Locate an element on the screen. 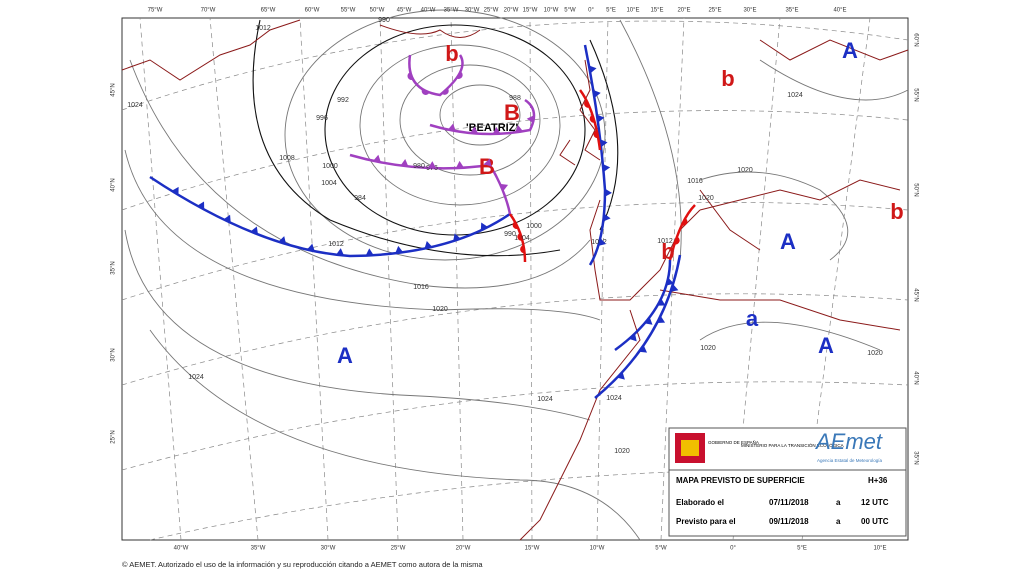 The width and height of the screenshot is (1024, 576). left-axis-label: 35°N is located at coordinates (114, 267).